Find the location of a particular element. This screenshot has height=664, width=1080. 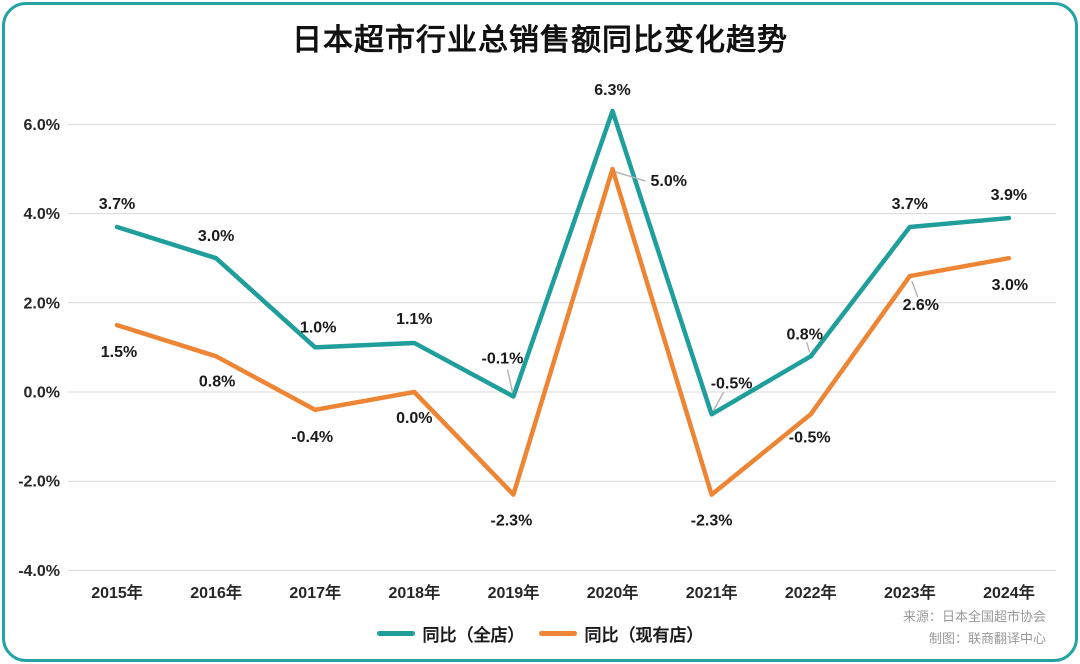

x-tick-label: 2023年 is located at coordinates (910, 592).